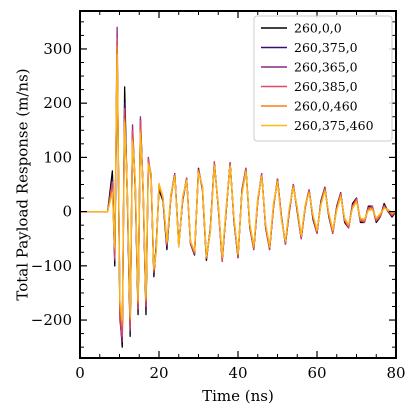 This screenshot has height=416, width=416. I want to click on legend-box, so click(323, 78).